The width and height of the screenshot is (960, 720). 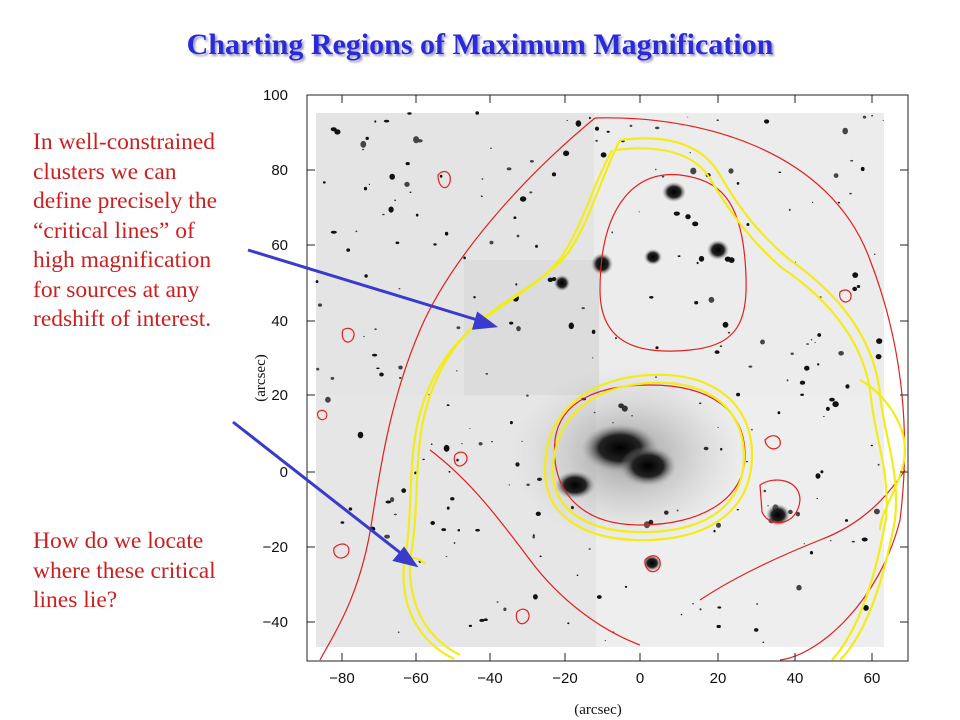 I want to click on y-tick-label: 20, so click(x=279, y=395).